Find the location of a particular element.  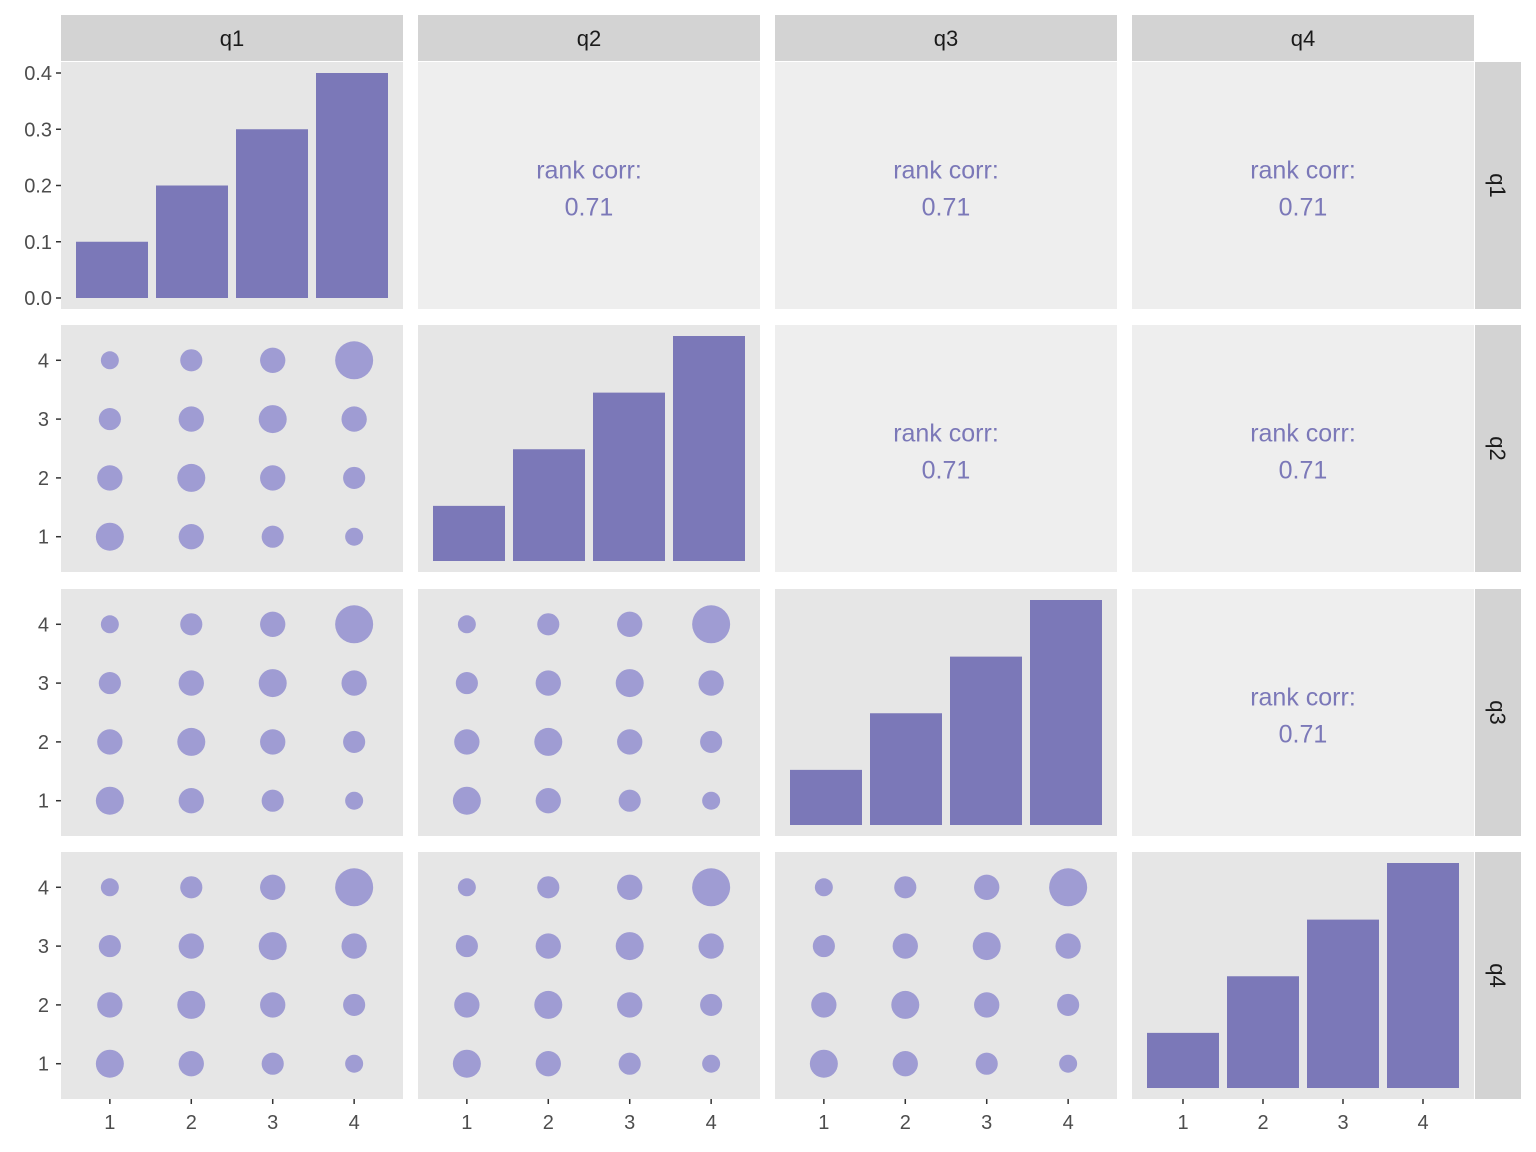

point-q32-q43 is located at coordinates (905, 946).